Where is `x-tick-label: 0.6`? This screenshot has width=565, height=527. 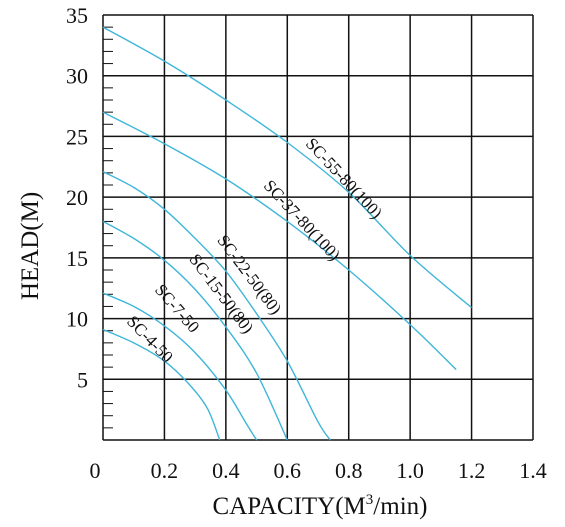
x-tick-label: 0.6 is located at coordinates (288, 470).